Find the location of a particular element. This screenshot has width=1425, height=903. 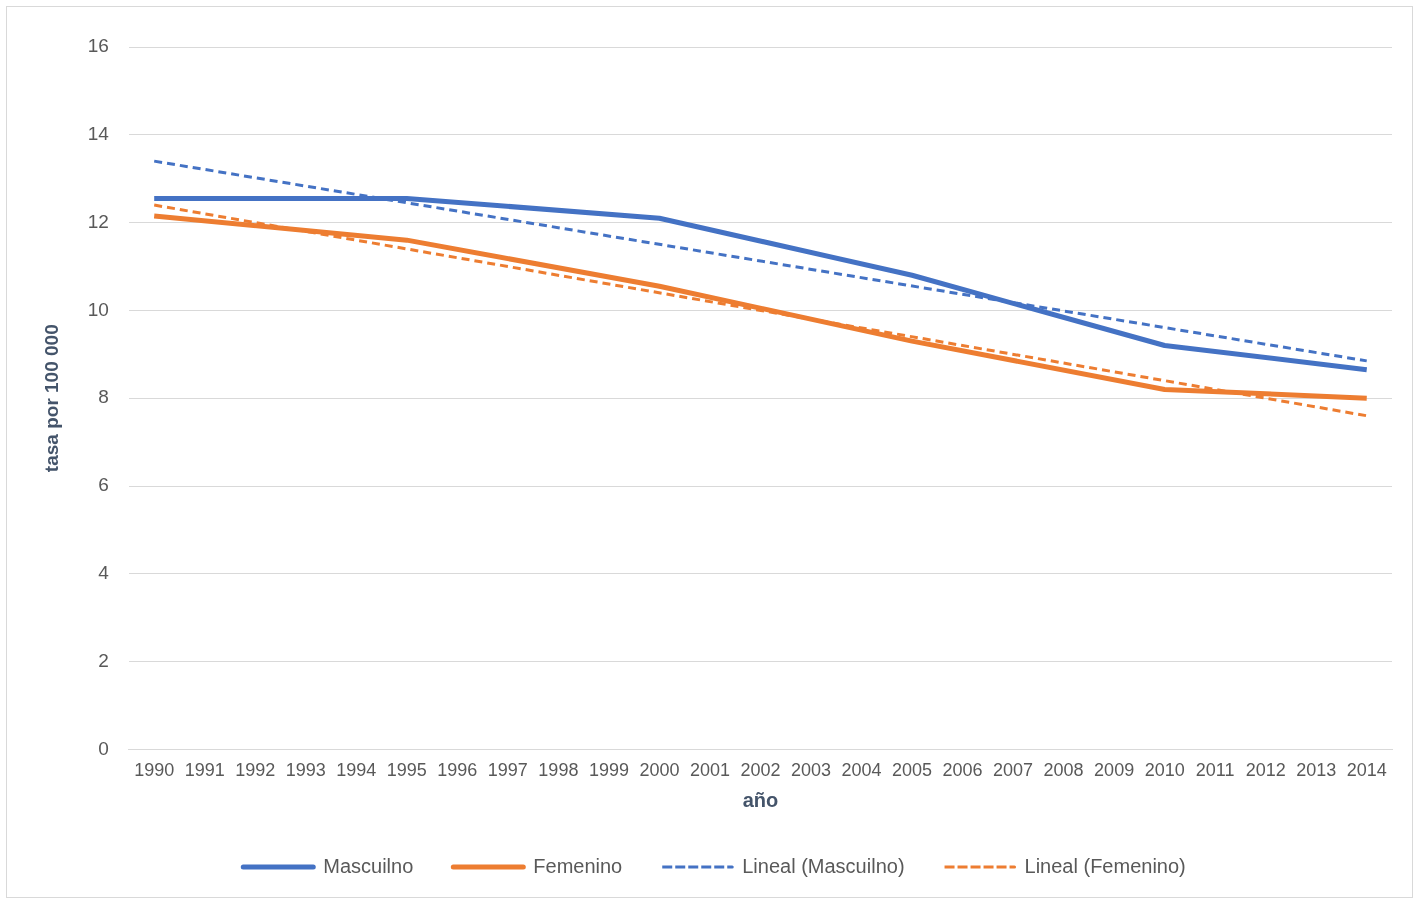

x-tick-label: 1994 is located at coordinates (356, 770).